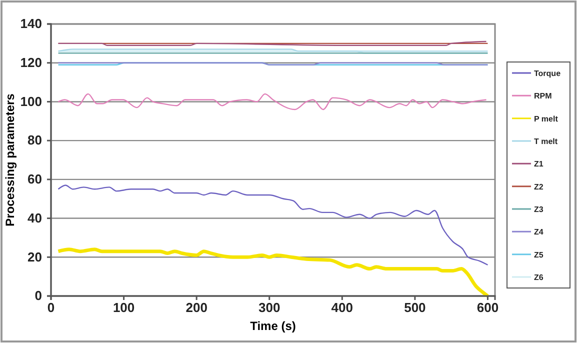  What do you see at coordinates (342, 308) in the screenshot?
I see `x-tick-label: 400` at bounding box center [342, 308].